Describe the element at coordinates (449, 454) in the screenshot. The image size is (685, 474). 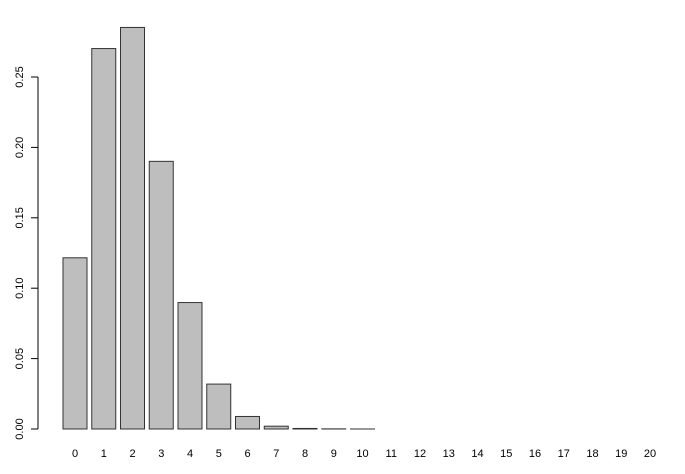
I see `x-tick-label: 13` at that location.